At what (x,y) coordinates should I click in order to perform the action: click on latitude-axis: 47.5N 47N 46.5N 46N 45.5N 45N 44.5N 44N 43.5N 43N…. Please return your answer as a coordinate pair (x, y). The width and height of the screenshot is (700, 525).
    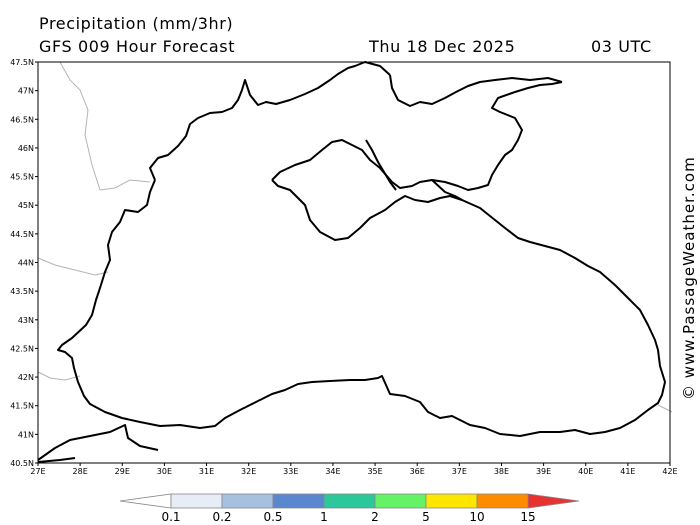
    Looking at the image, I should click on (24, 263).